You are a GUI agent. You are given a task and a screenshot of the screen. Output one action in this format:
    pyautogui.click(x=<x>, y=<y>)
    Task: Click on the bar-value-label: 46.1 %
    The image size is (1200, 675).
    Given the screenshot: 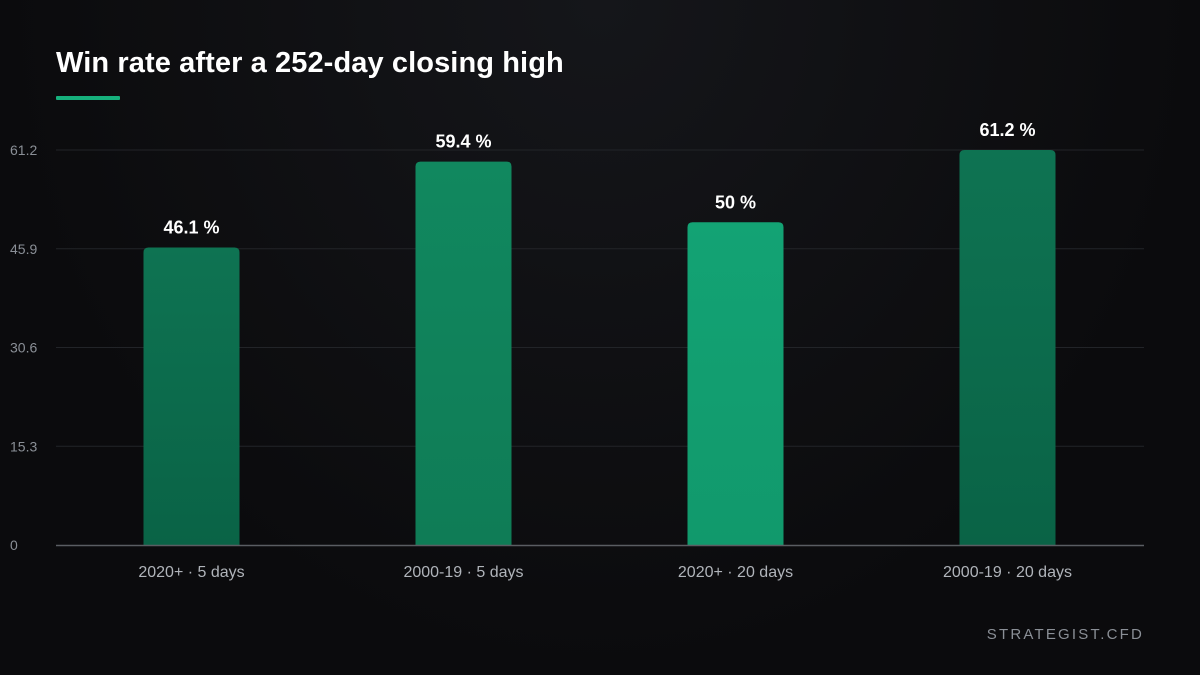 What is the action you would take?
    pyautogui.click(x=191, y=227)
    